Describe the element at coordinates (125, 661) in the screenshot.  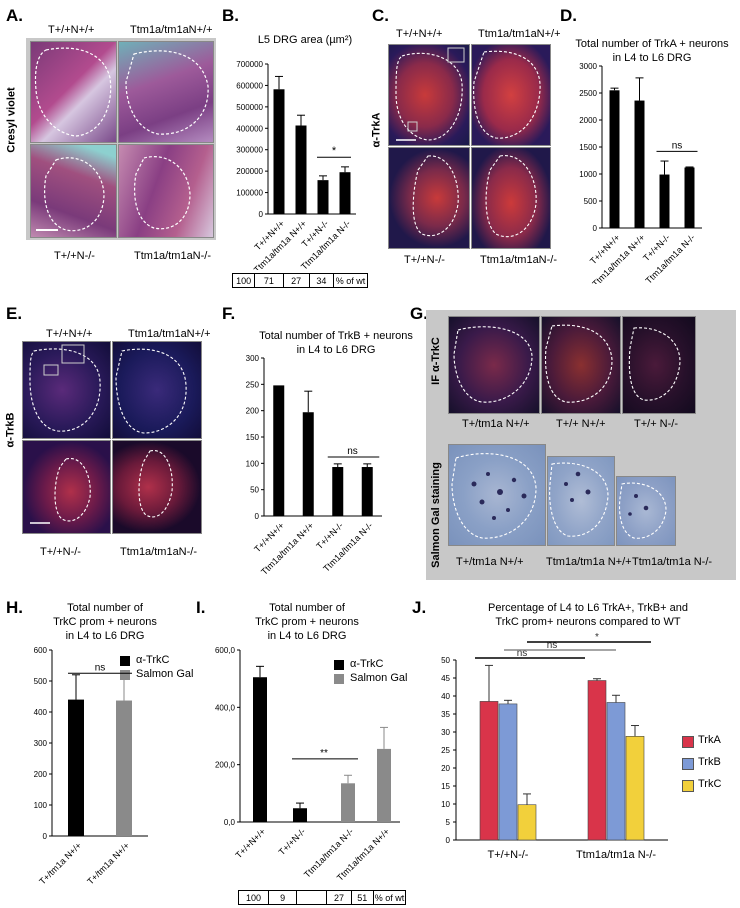
I see `legend-h-swatch-trkc` at that location.